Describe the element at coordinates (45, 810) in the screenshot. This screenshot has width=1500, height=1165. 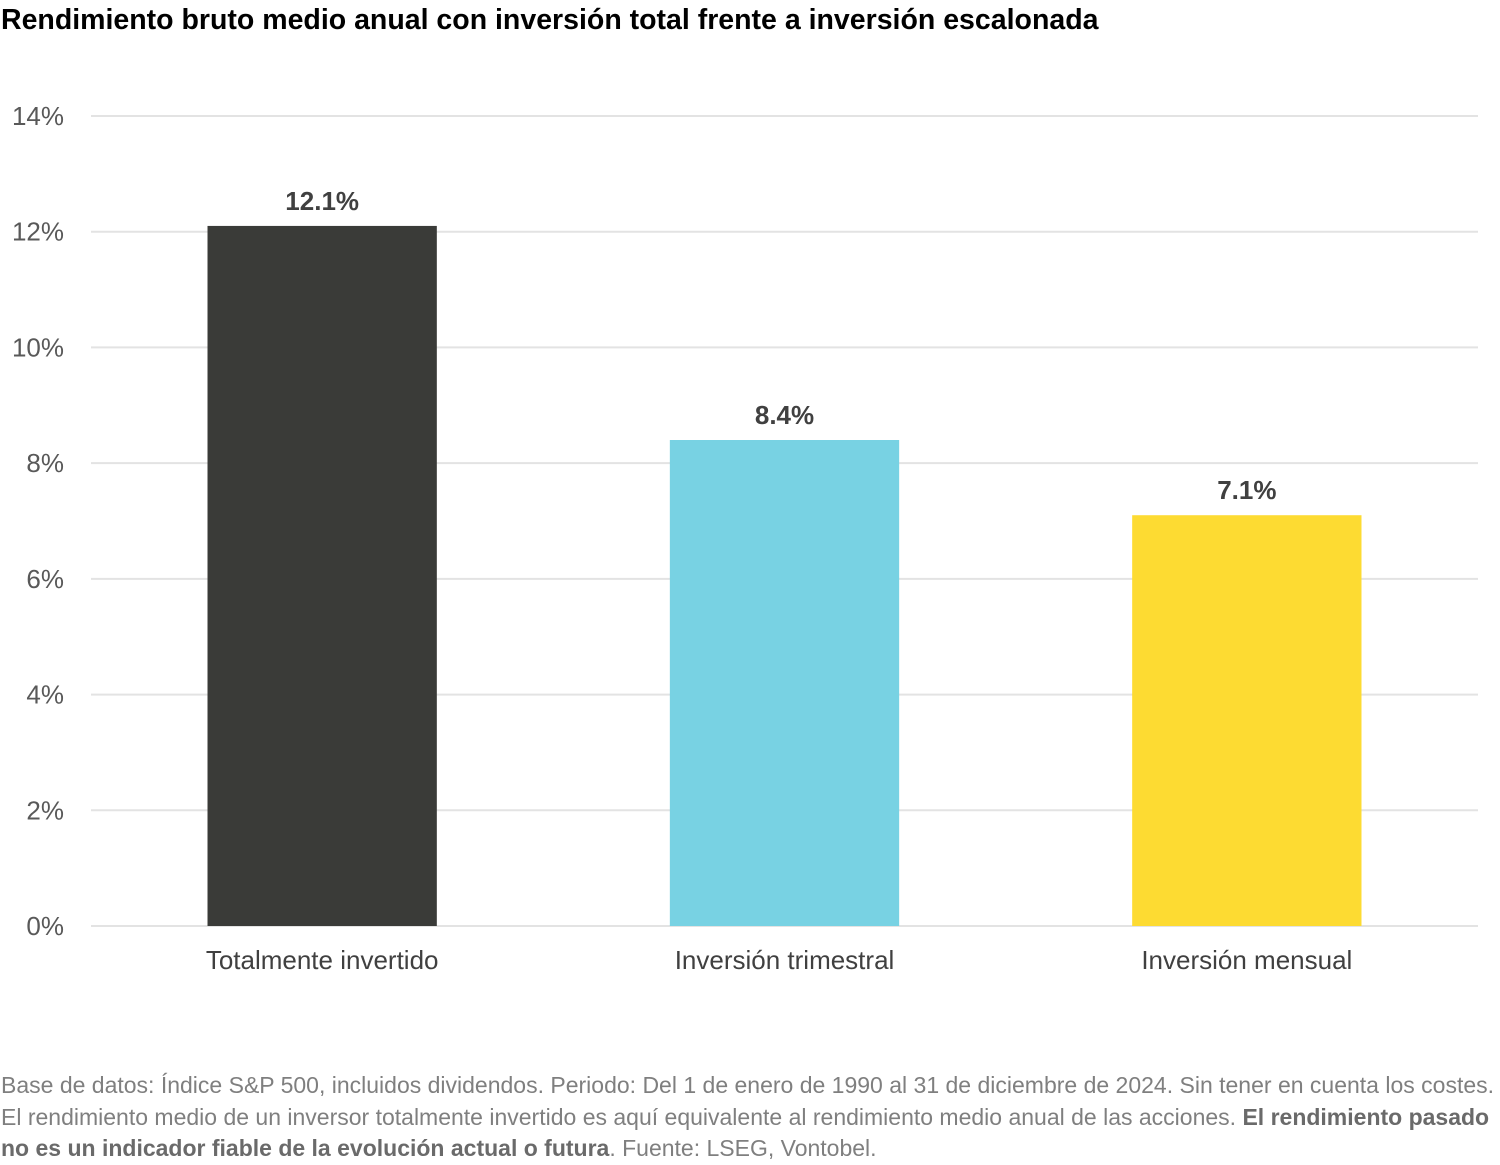
I see `y-tick-label: 2%` at that location.